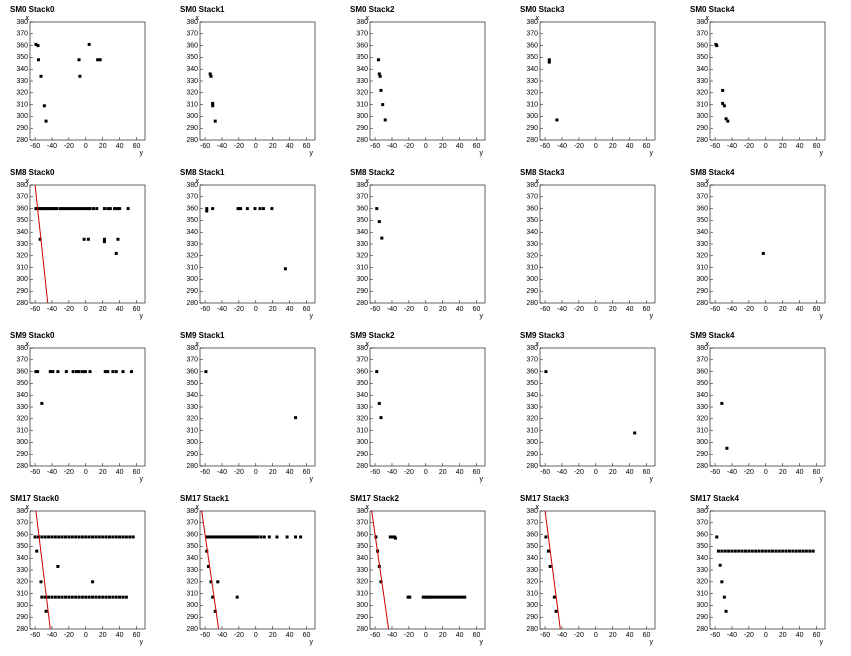  I want to click on x-axis-label: y, so click(142, 479).